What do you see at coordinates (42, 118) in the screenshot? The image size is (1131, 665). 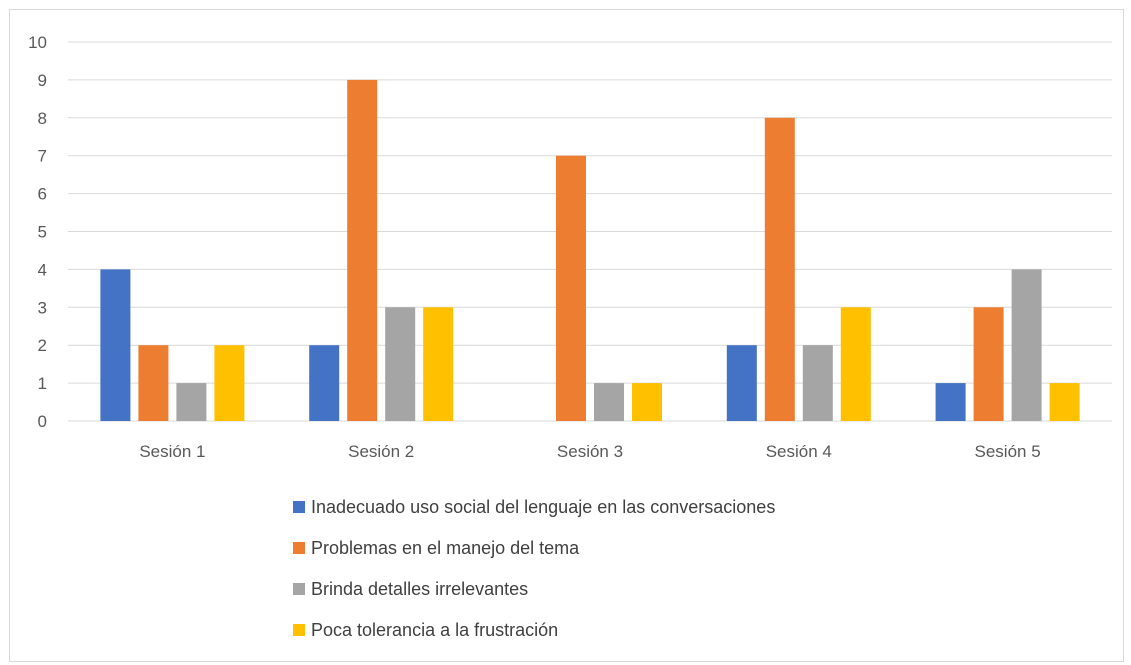 I see `y-tick-label: 8` at bounding box center [42, 118].